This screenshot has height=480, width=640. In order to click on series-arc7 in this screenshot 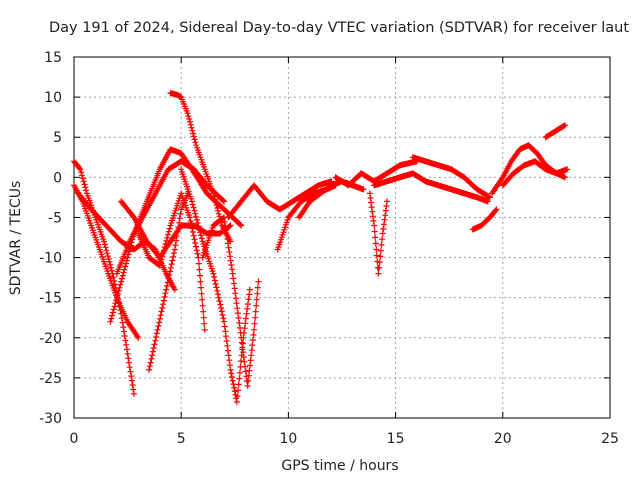, I will do `click(171, 261)`.